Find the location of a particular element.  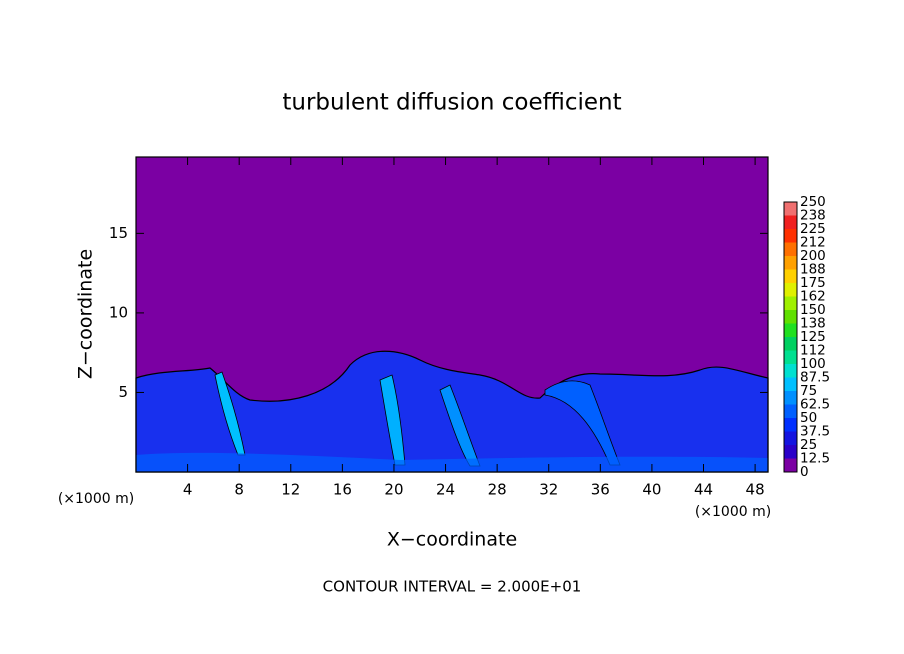

y-axis-label: Z−coordinate is located at coordinates (86, 314).